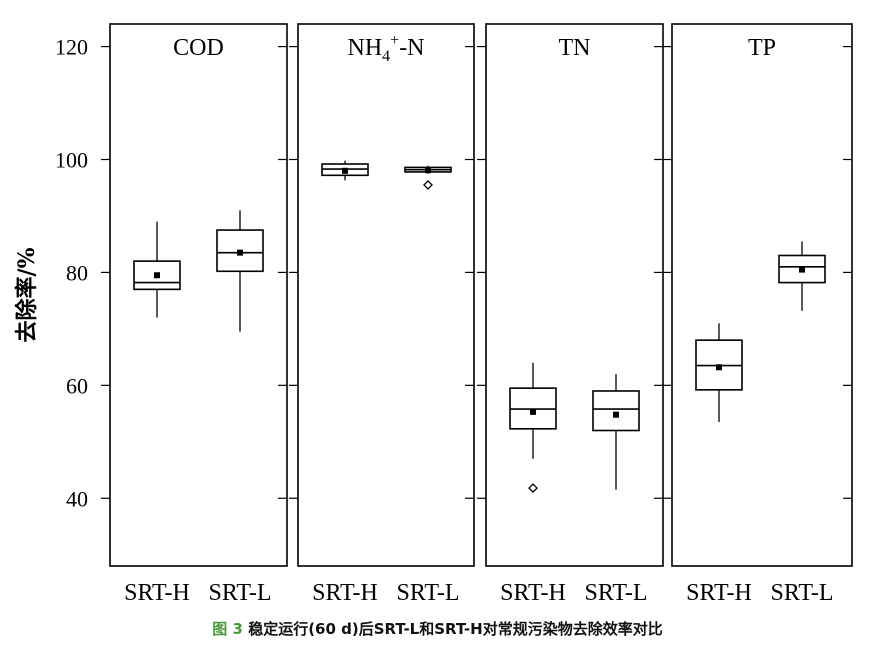 The height and width of the screenshot is (646, 875). I want to click on y-tick-label-100: 100, so click(71, 160).